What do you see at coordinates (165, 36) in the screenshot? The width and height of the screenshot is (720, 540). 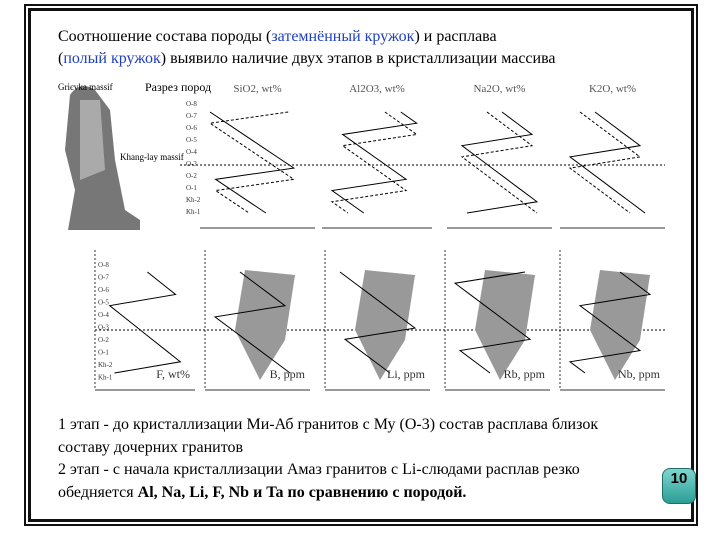 I see `heading-text: Соотношение состава породы (` at bounding box center [165, 36].